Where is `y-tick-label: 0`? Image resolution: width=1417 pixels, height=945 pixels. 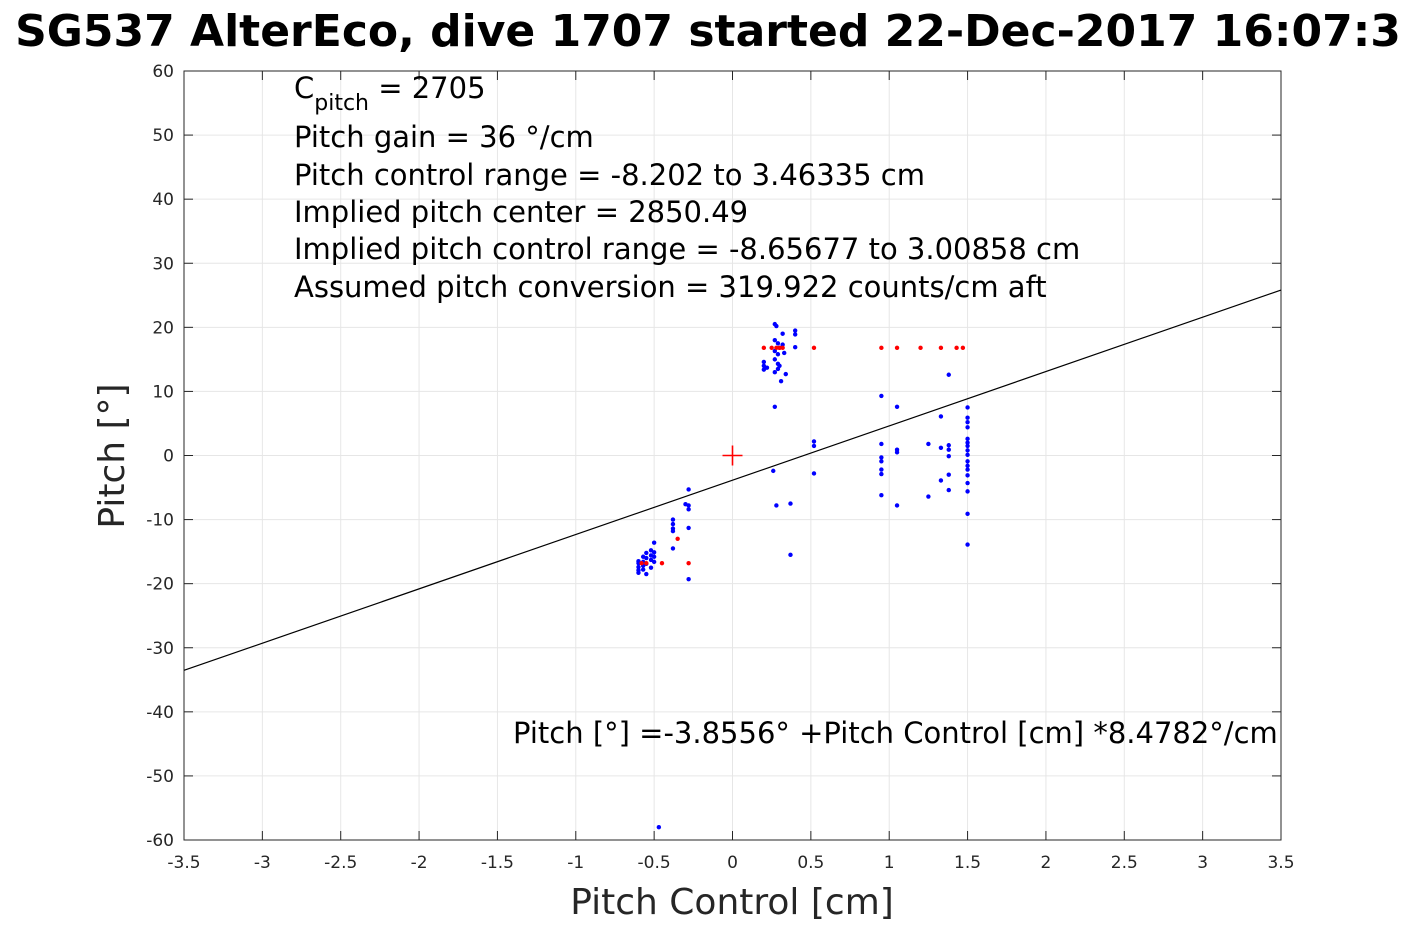 y-tick-label: 0 is located at coordinates (168, 457).